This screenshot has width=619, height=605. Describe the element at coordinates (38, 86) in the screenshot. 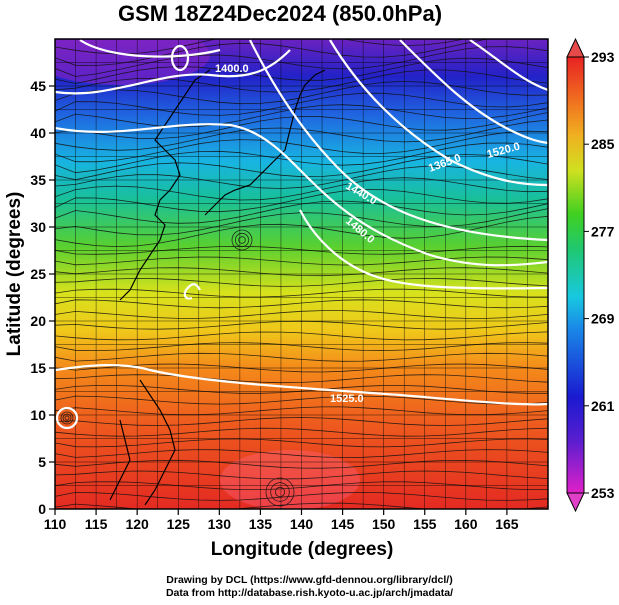

I see `y-tick-label: 45` at that location.